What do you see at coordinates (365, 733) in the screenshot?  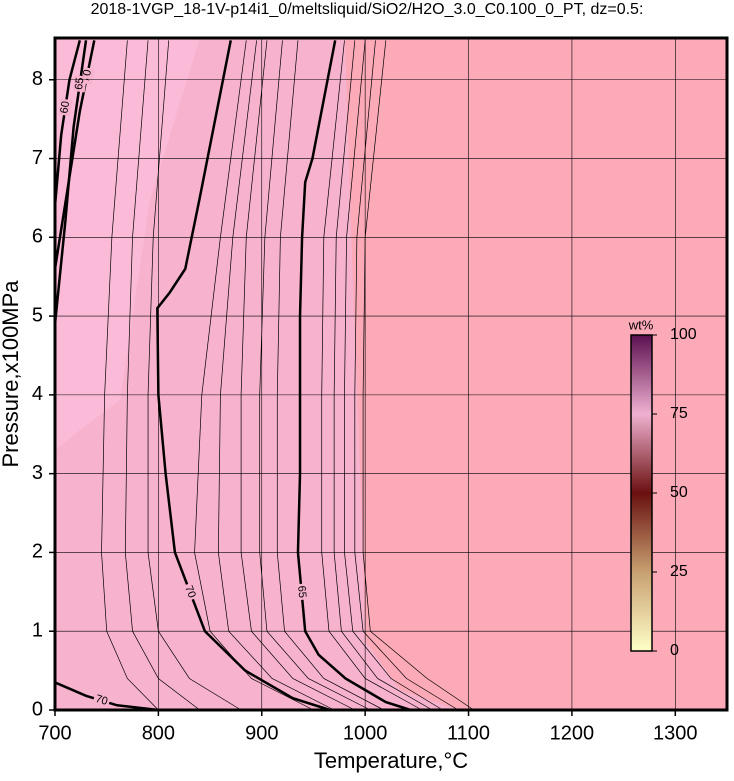 I see `x-tick-label: 1000` at bounding box center [365, 733].